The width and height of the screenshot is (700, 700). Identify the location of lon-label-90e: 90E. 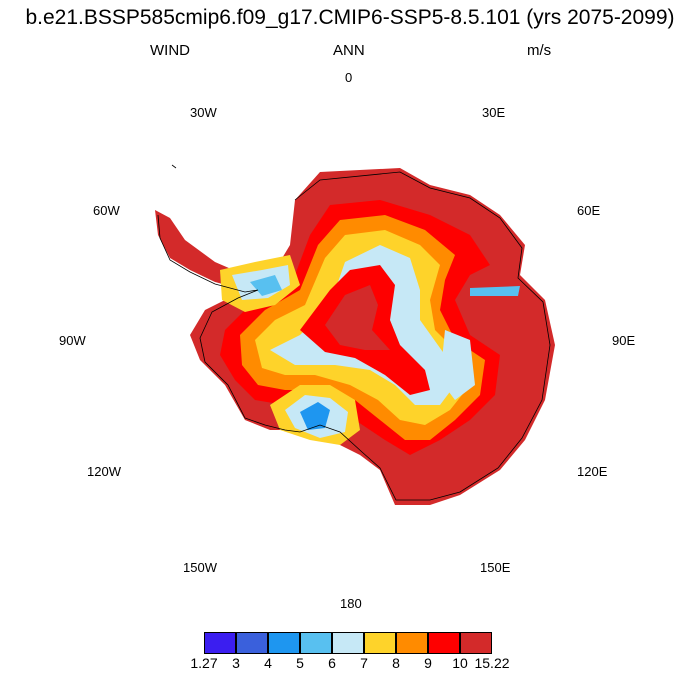
(624, 340).